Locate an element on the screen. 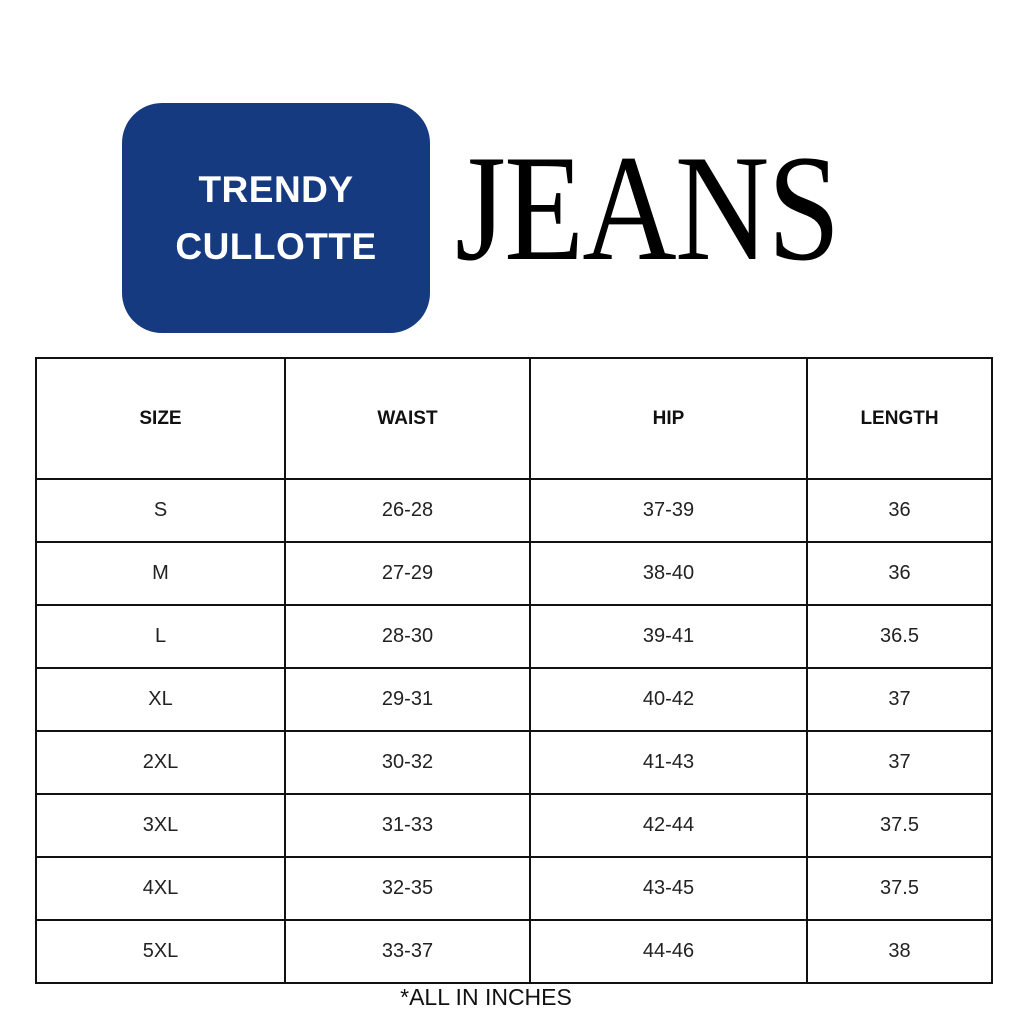 This screenshot has height=1024, width=1024. column-header: HIP is located at coordinates (668, 418).